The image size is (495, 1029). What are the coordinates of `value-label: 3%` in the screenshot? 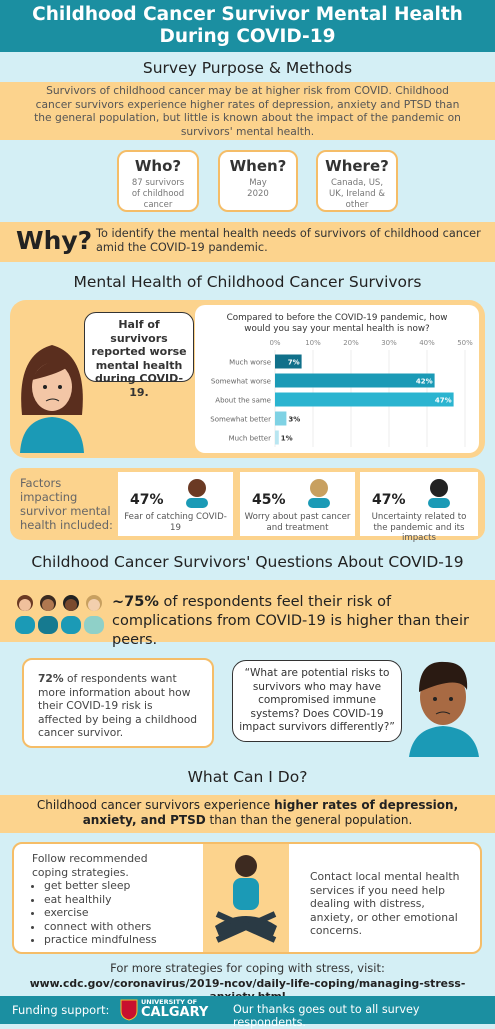 It's located at (294, 420).